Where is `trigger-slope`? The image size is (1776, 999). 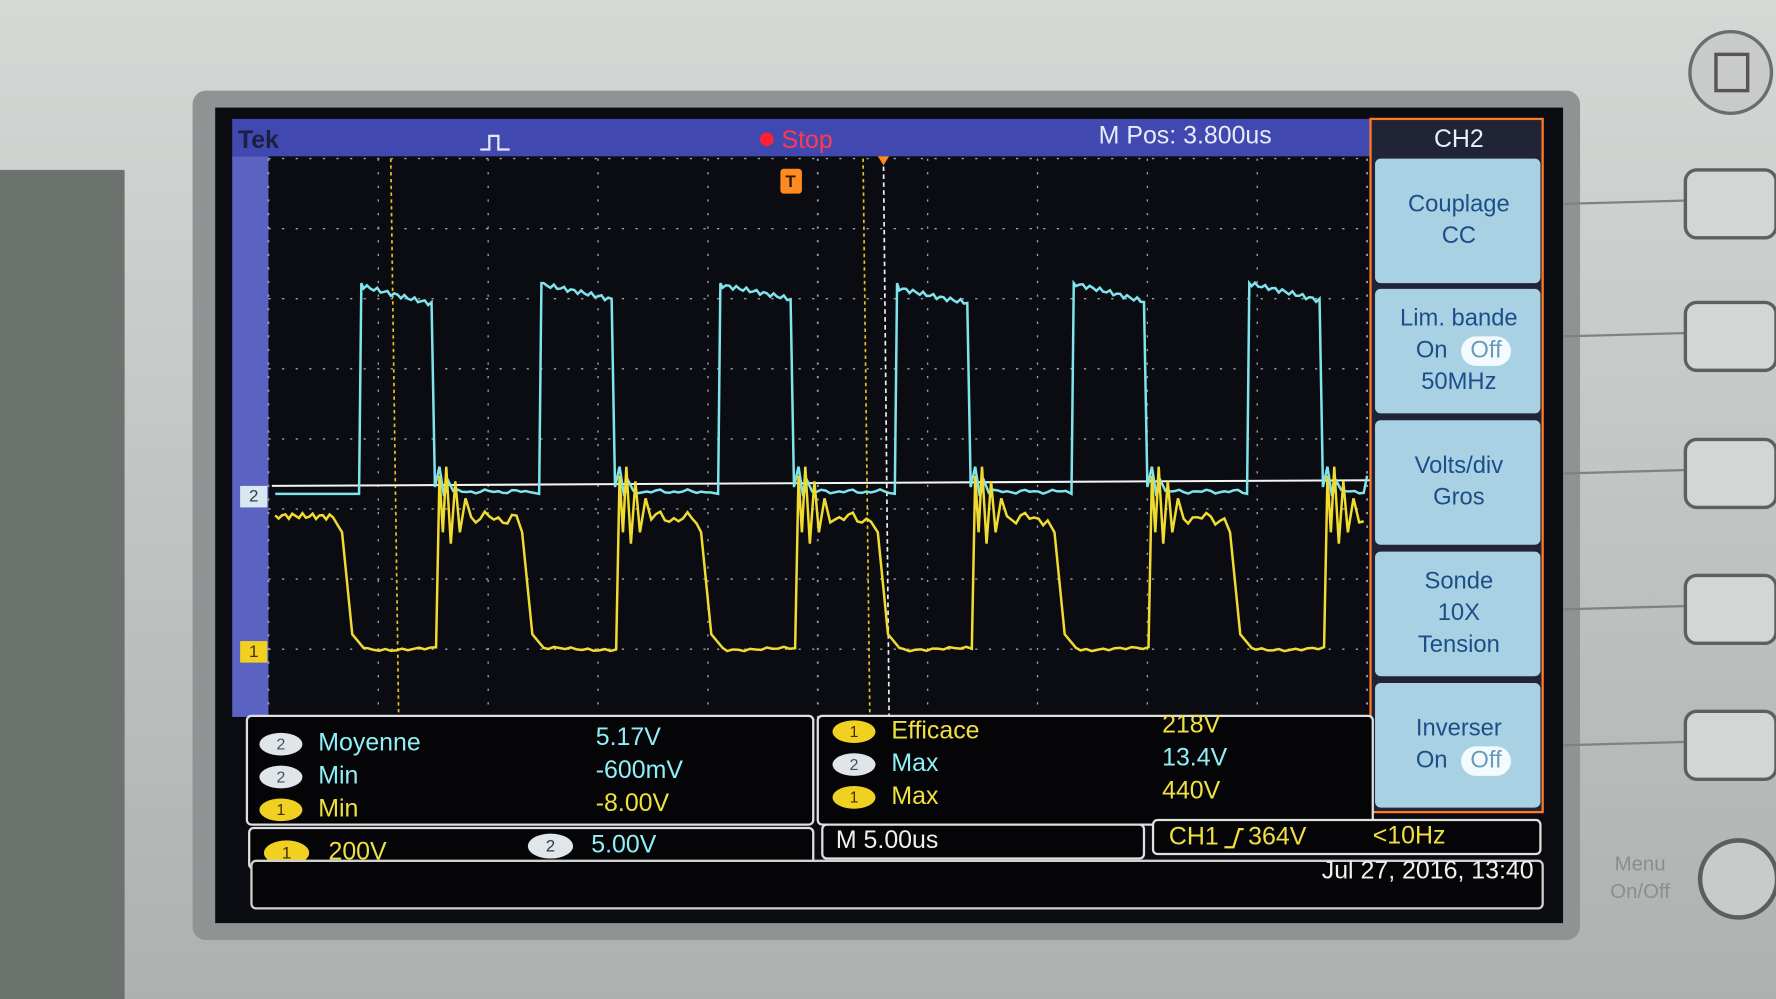 trigger-slope is located at coordinates (1234, 838).